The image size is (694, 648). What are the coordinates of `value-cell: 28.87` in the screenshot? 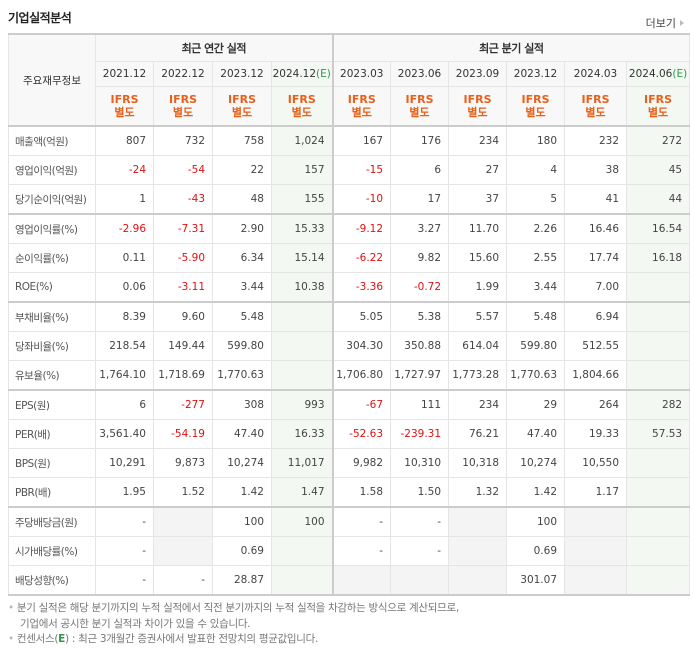 It's located at (242, 580).